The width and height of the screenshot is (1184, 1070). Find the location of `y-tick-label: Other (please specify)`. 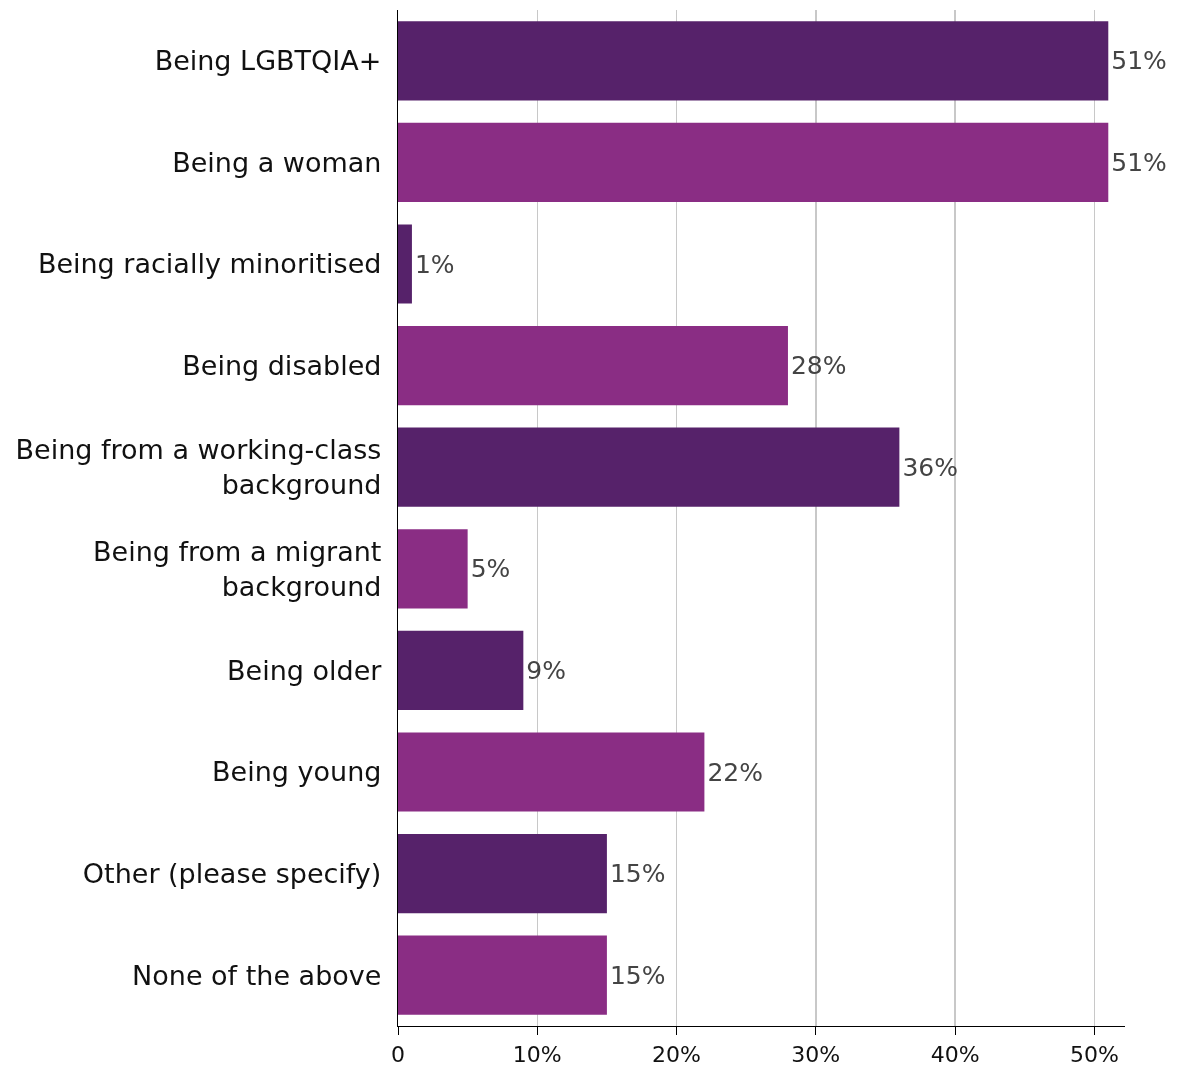

y-tick-label: Other (please specify) is located at coordinates (232, 874).